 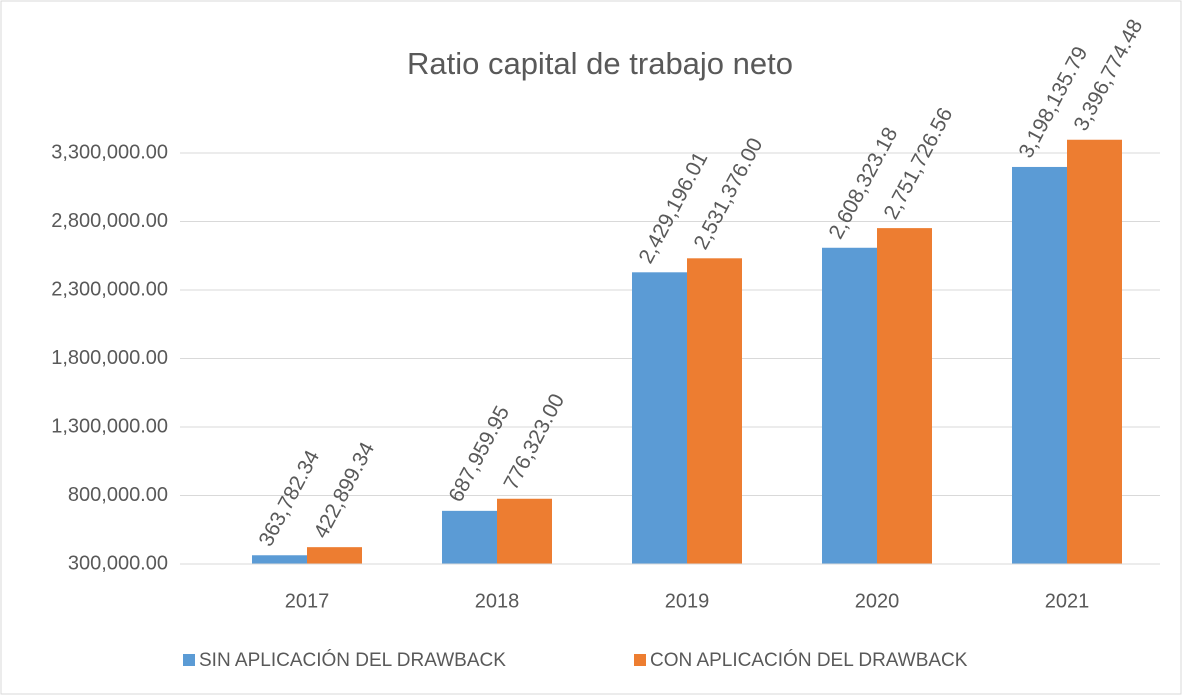 What do you see at coordinates (877, 601) in the screenshot?
I see `x-tick-label: 2020` at bounding box center [877, 601].